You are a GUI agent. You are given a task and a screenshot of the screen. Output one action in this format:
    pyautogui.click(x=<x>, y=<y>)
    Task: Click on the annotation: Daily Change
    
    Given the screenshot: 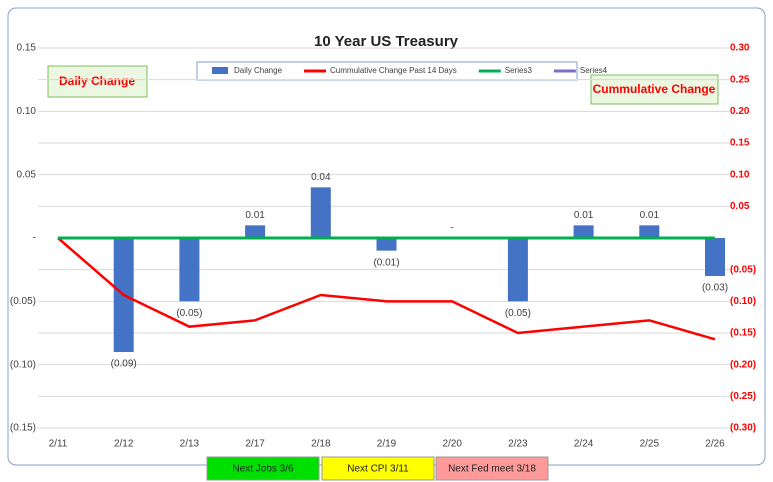 What is the action you would take?
    pyautogui.click(x=97, y=81)
    